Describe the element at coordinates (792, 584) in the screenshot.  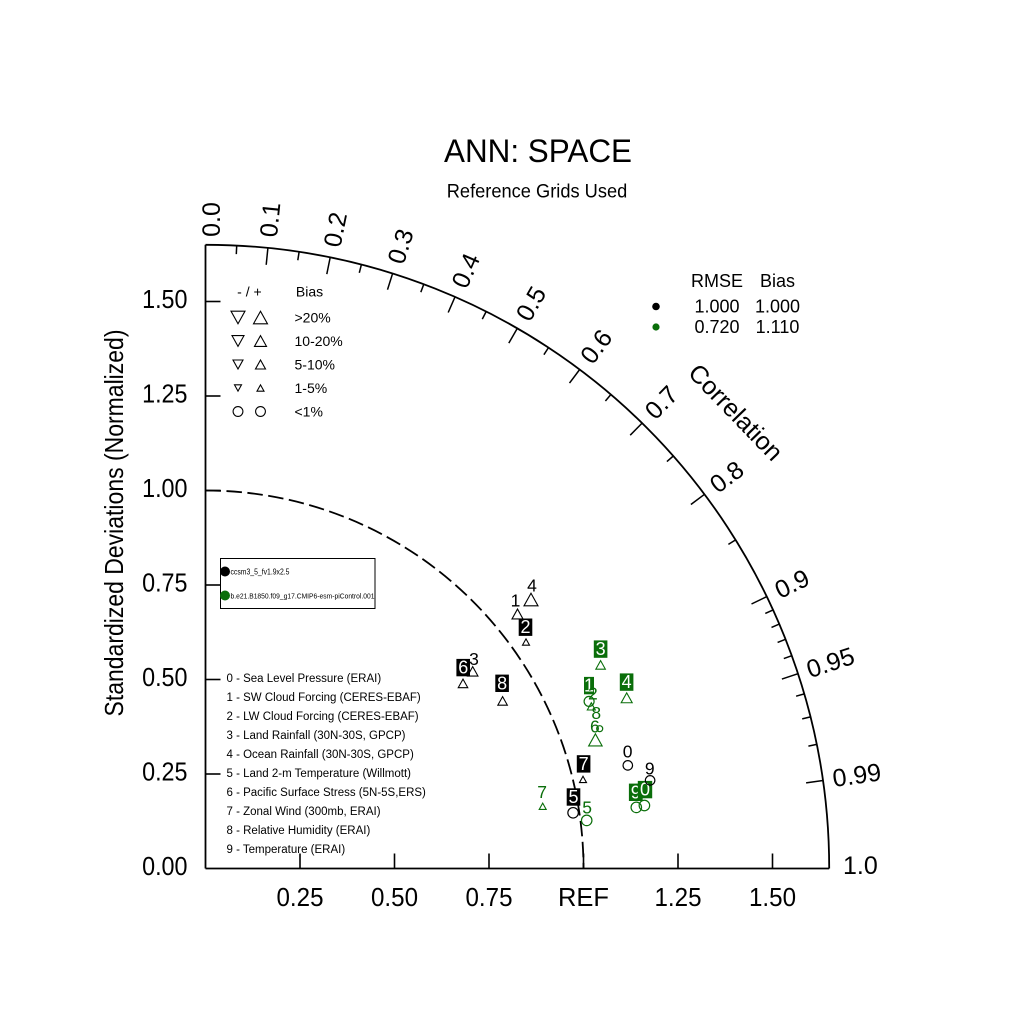
I see `svg-text: 0.9` at that location.